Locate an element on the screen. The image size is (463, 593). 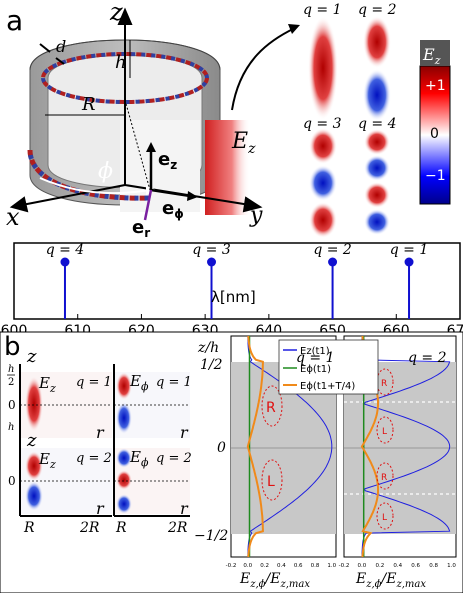
ez-profile-q2 is located at coordinates (406, 446).